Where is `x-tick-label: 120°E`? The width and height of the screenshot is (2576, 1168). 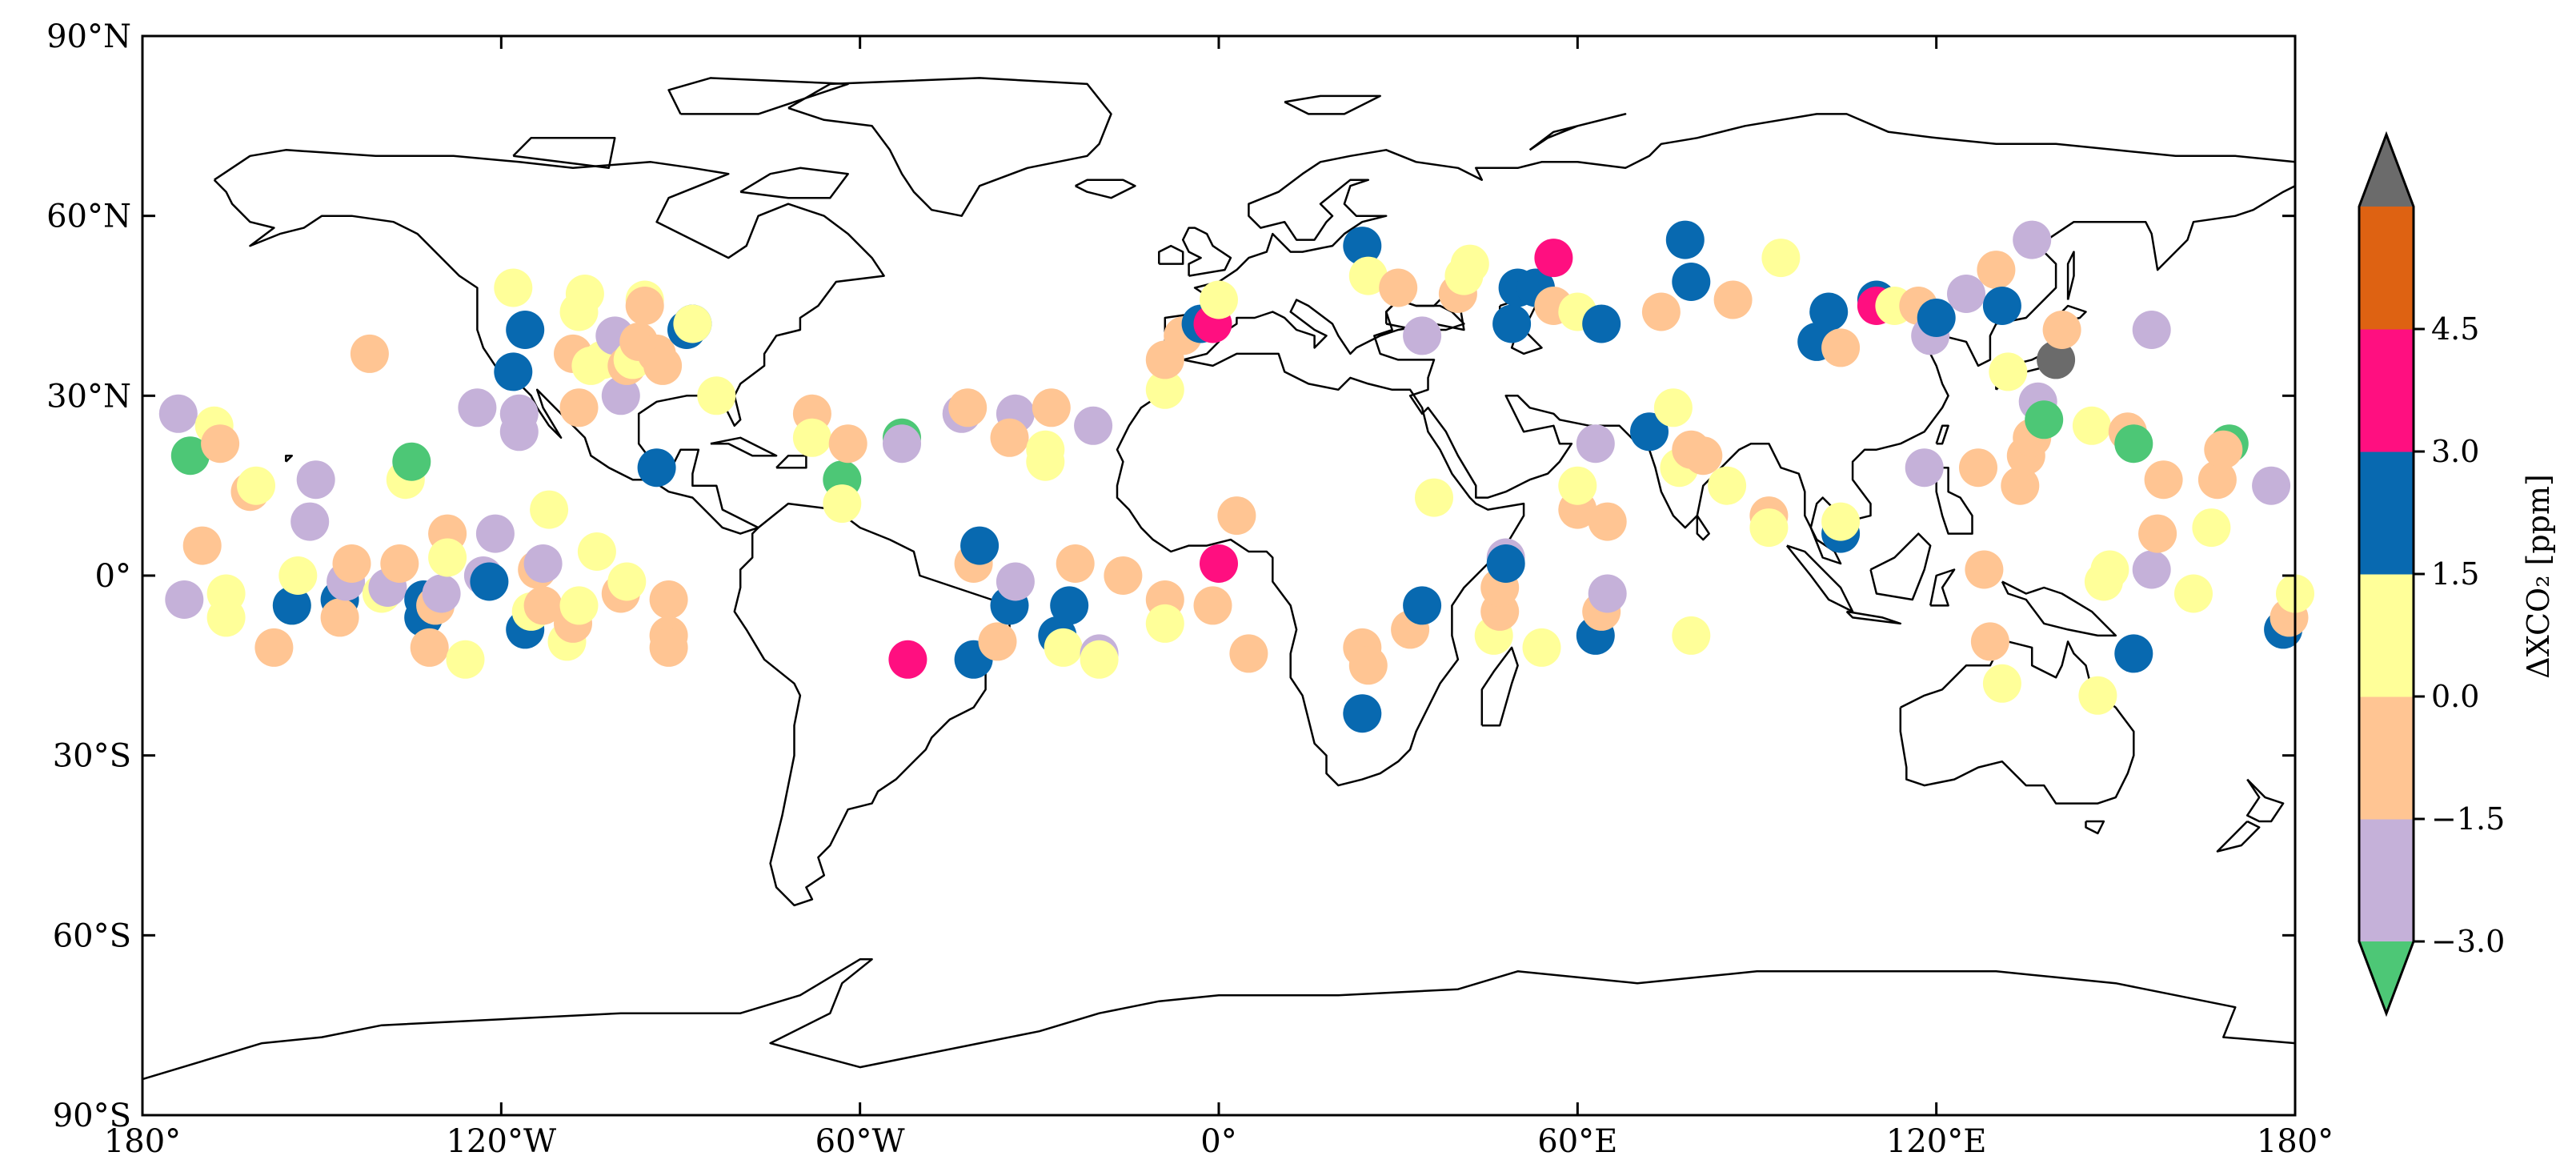 x-tick-label: 120°E is located at coordinates (1936, 1141).